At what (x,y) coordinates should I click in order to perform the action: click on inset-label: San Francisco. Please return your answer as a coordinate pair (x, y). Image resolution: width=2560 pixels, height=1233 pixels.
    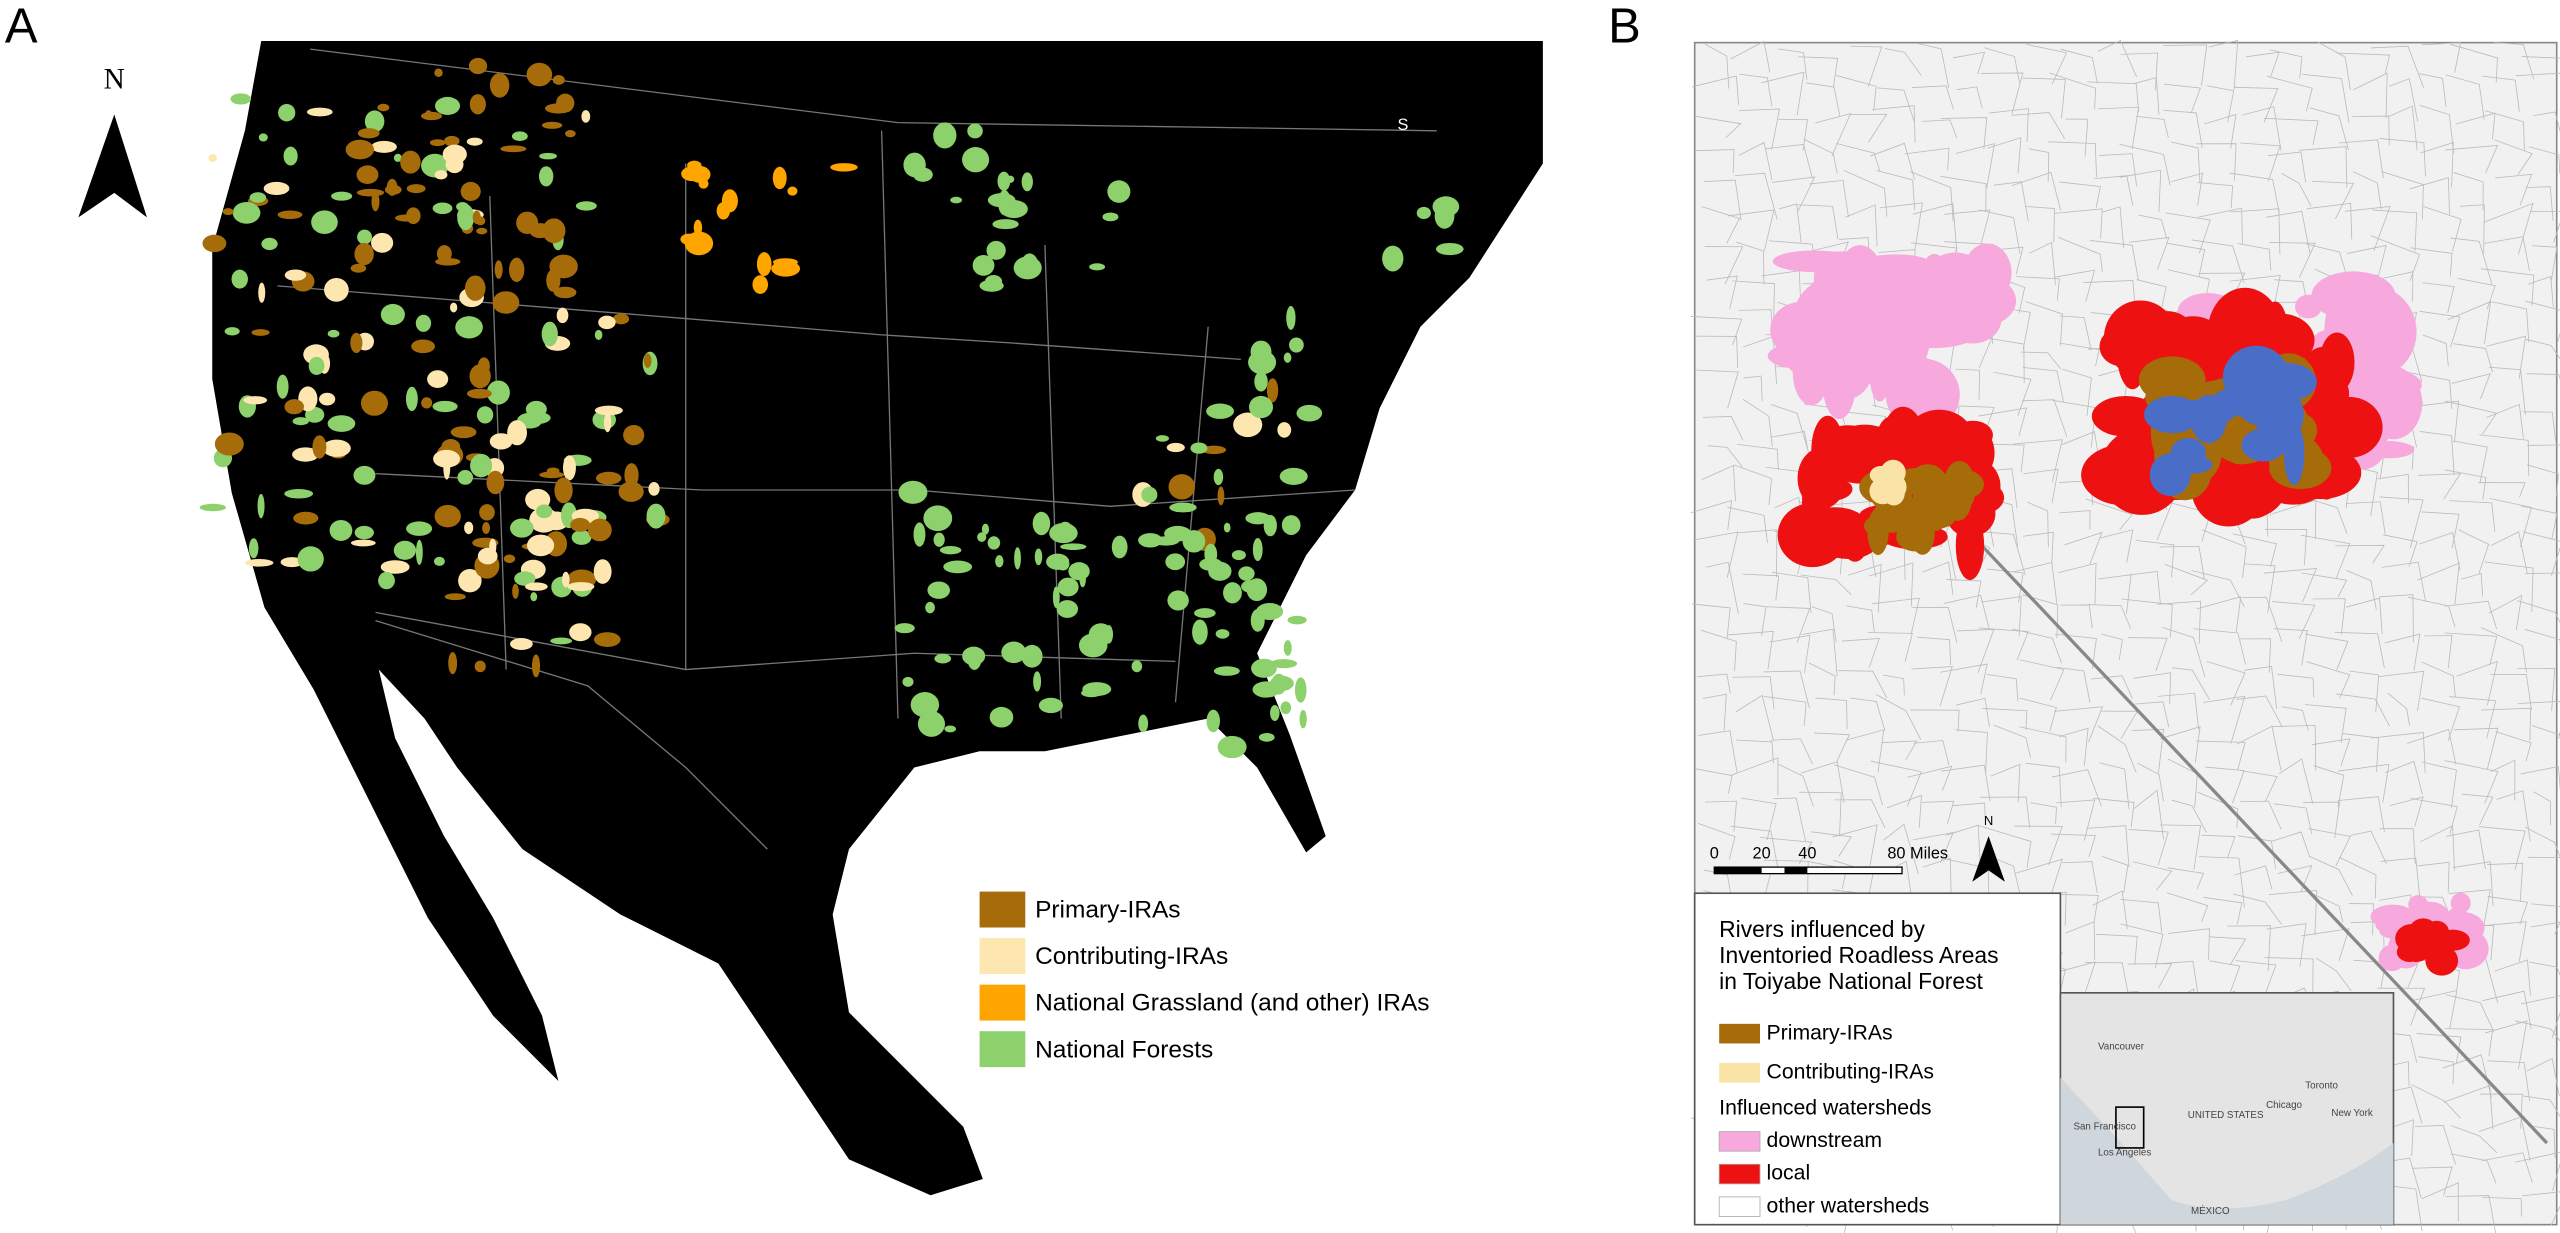
    Looking at the image, I should click on (2104, 1126).